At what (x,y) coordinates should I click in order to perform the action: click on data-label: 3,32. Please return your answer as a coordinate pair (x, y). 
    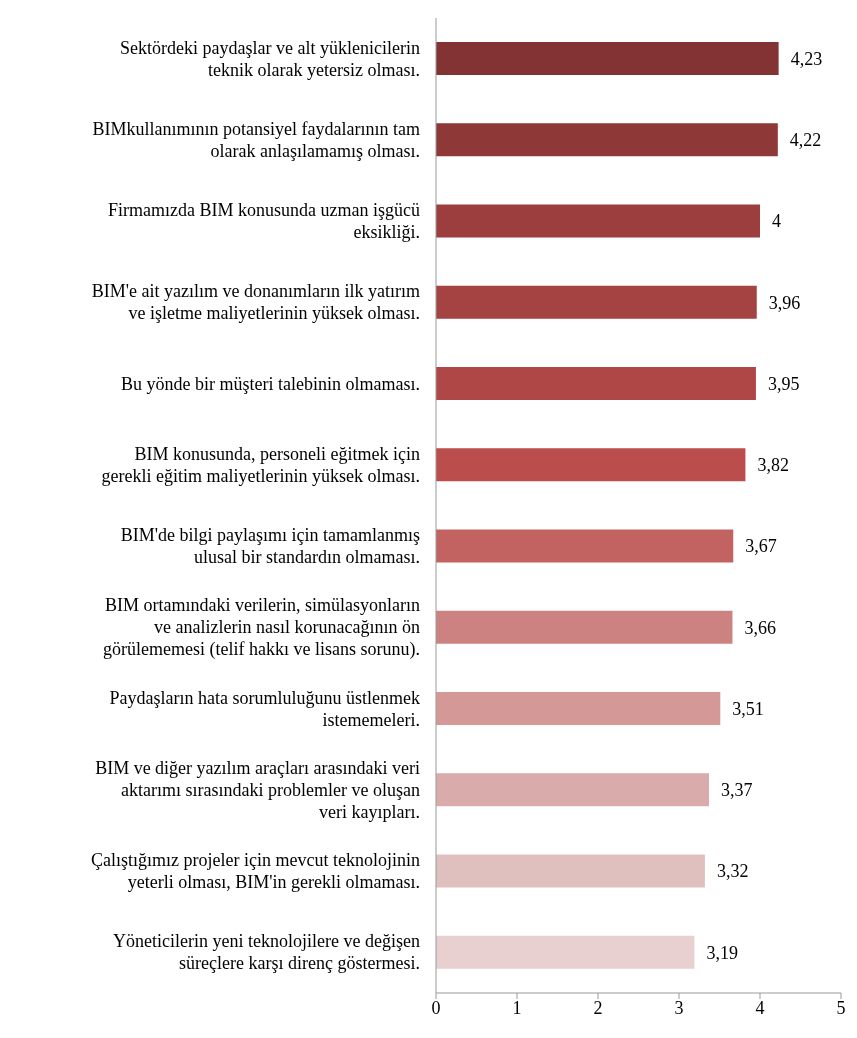
    Looking at the image, I should click on (732, 871).